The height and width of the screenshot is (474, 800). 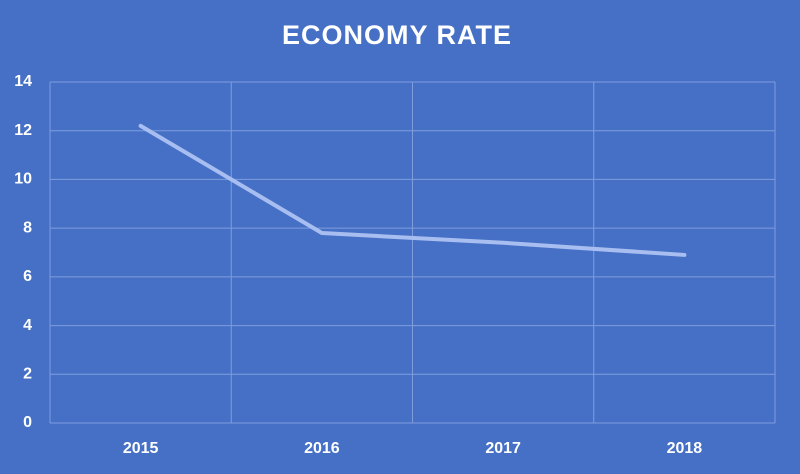 What do you see at coordinates (322, 448) in the screenshot?
I see `x-tick-label: 2016` at bounding box center [322, 448].